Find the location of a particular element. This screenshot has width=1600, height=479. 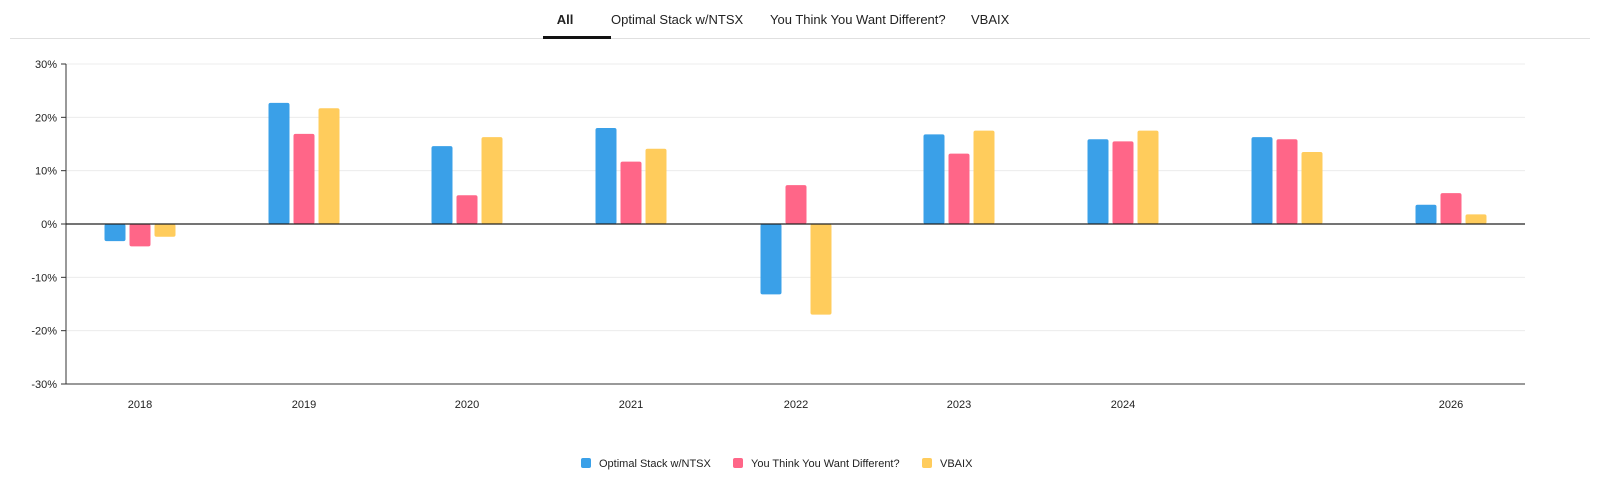

tab-divider is located at coordinates (800, 38).